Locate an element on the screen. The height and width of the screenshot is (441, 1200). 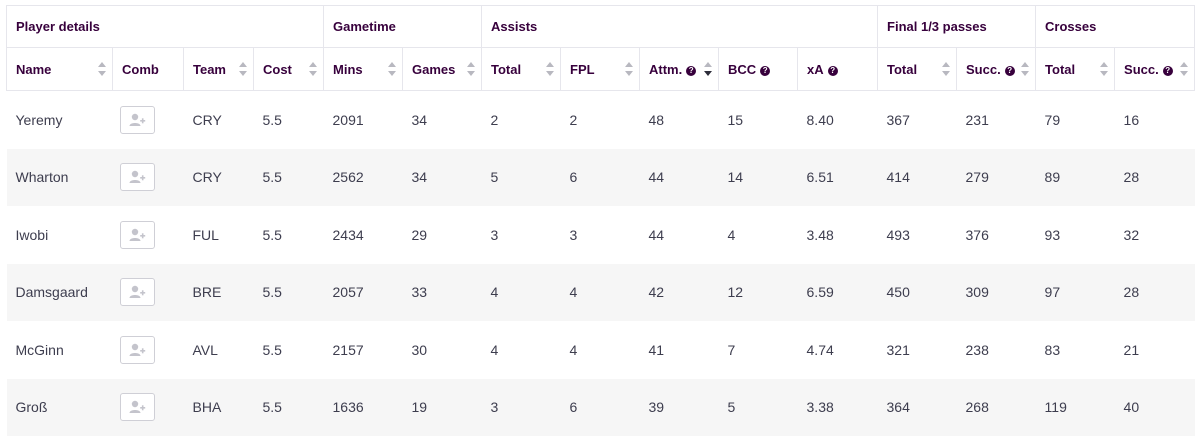
player-name: Wharton is located at coordinates (59, 177).